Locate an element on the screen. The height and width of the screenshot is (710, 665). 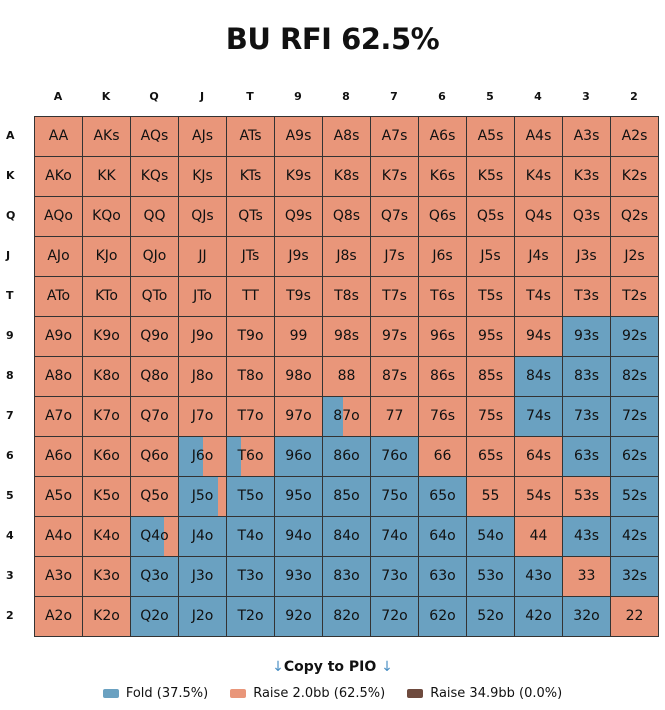
hand-cell: 96s is located at coordinates (443, 337).